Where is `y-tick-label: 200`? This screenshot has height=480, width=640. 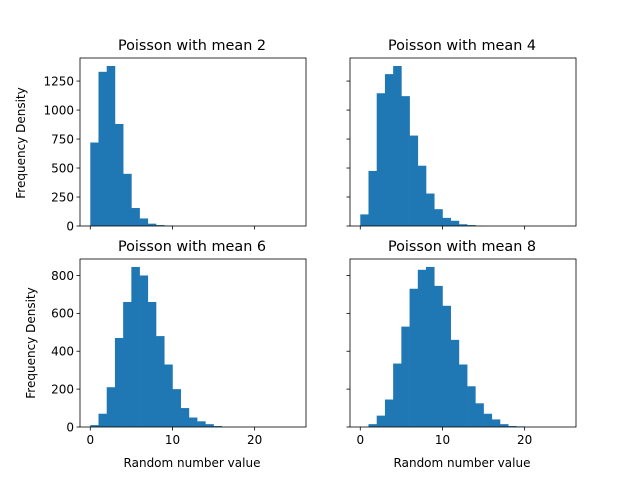 y-tick-label: 200 is located at coordinates (62, 389).